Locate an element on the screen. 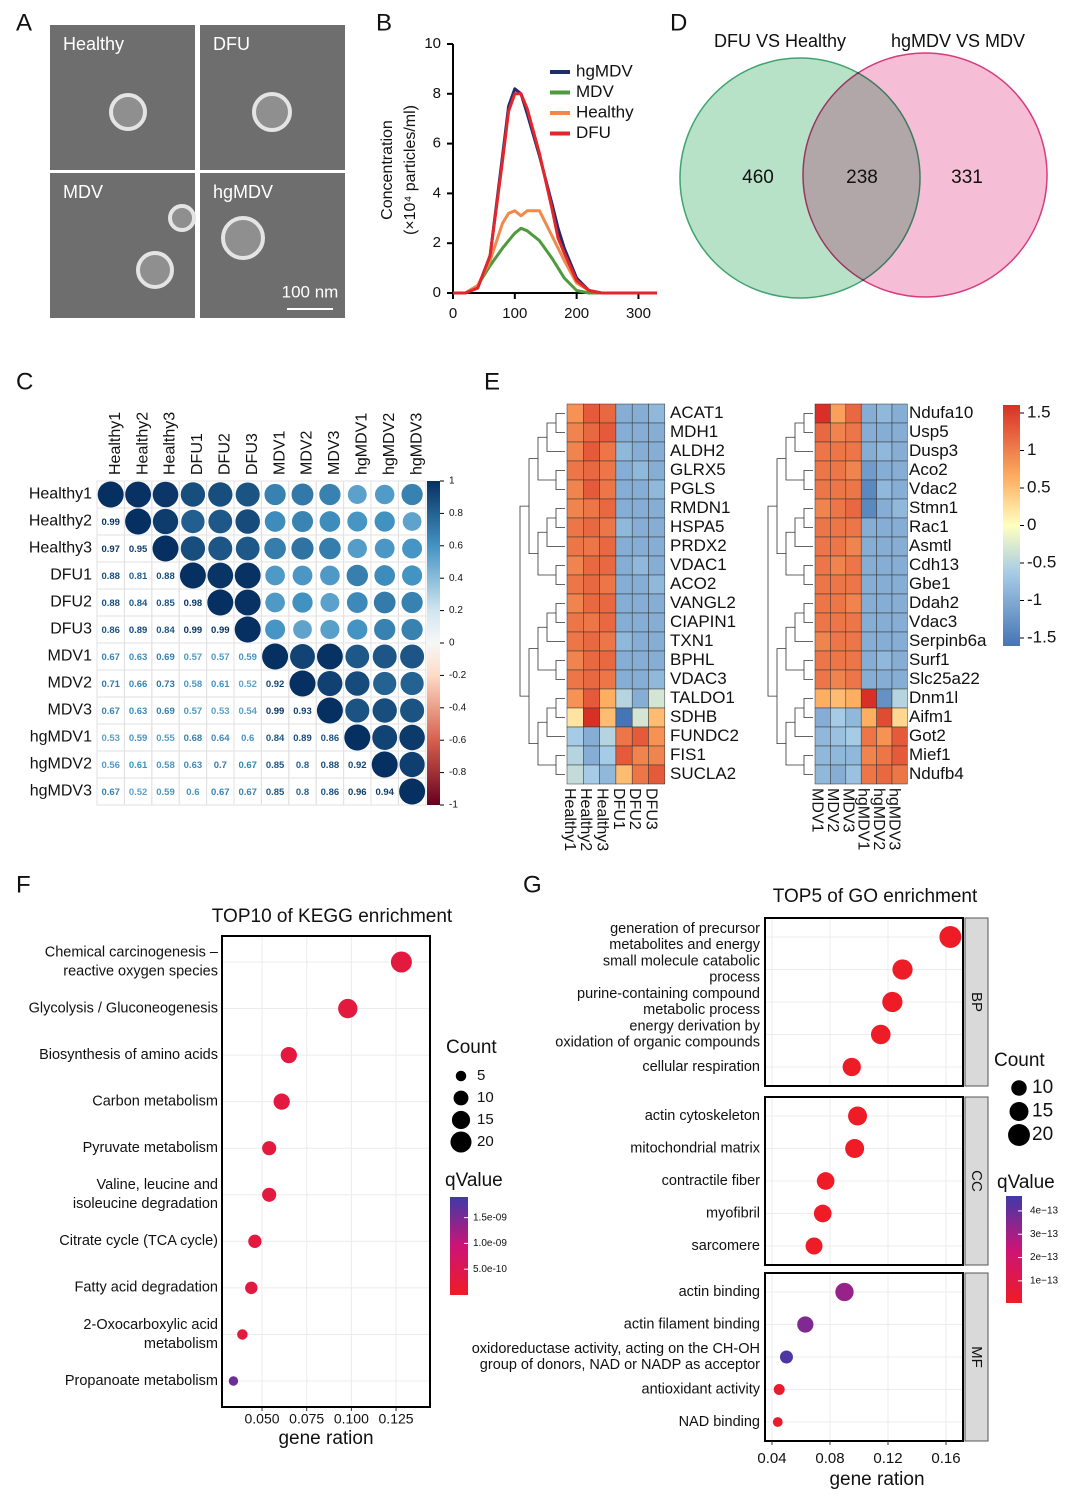  category-label: small molecule catabolic is located at coordinates (681, 961).